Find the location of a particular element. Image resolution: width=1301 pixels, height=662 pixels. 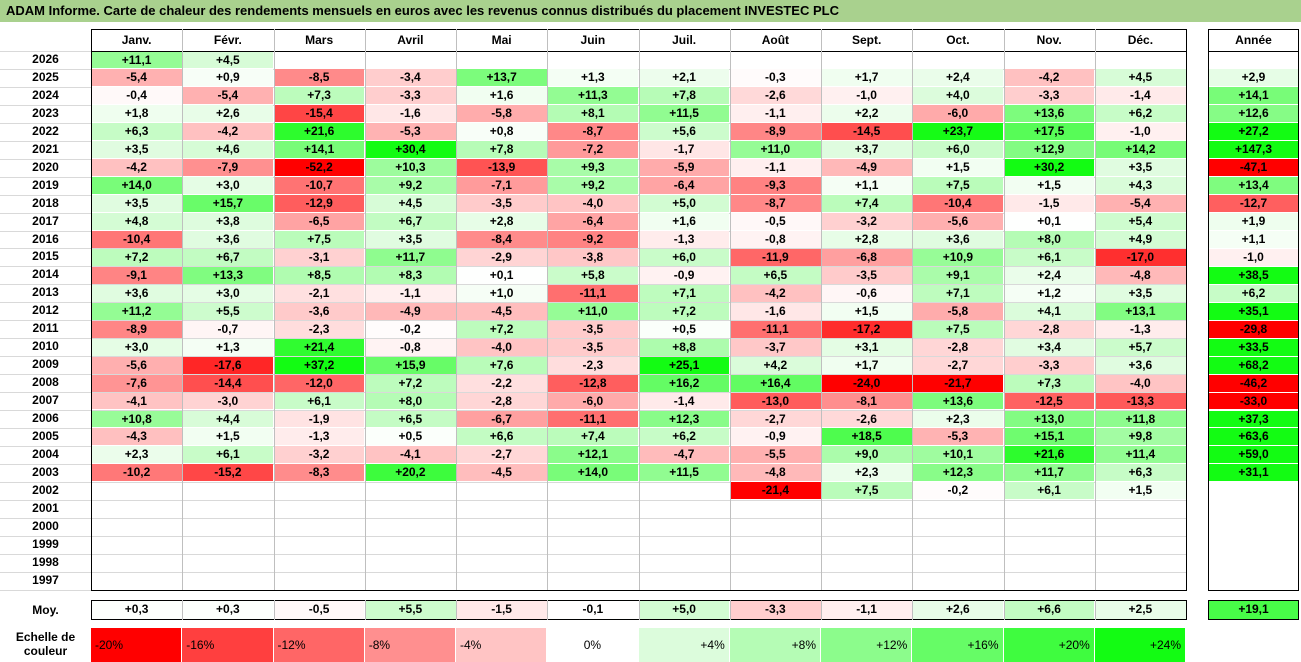

heatmap-cell: -2,3 is located at coordinates (592, 365).